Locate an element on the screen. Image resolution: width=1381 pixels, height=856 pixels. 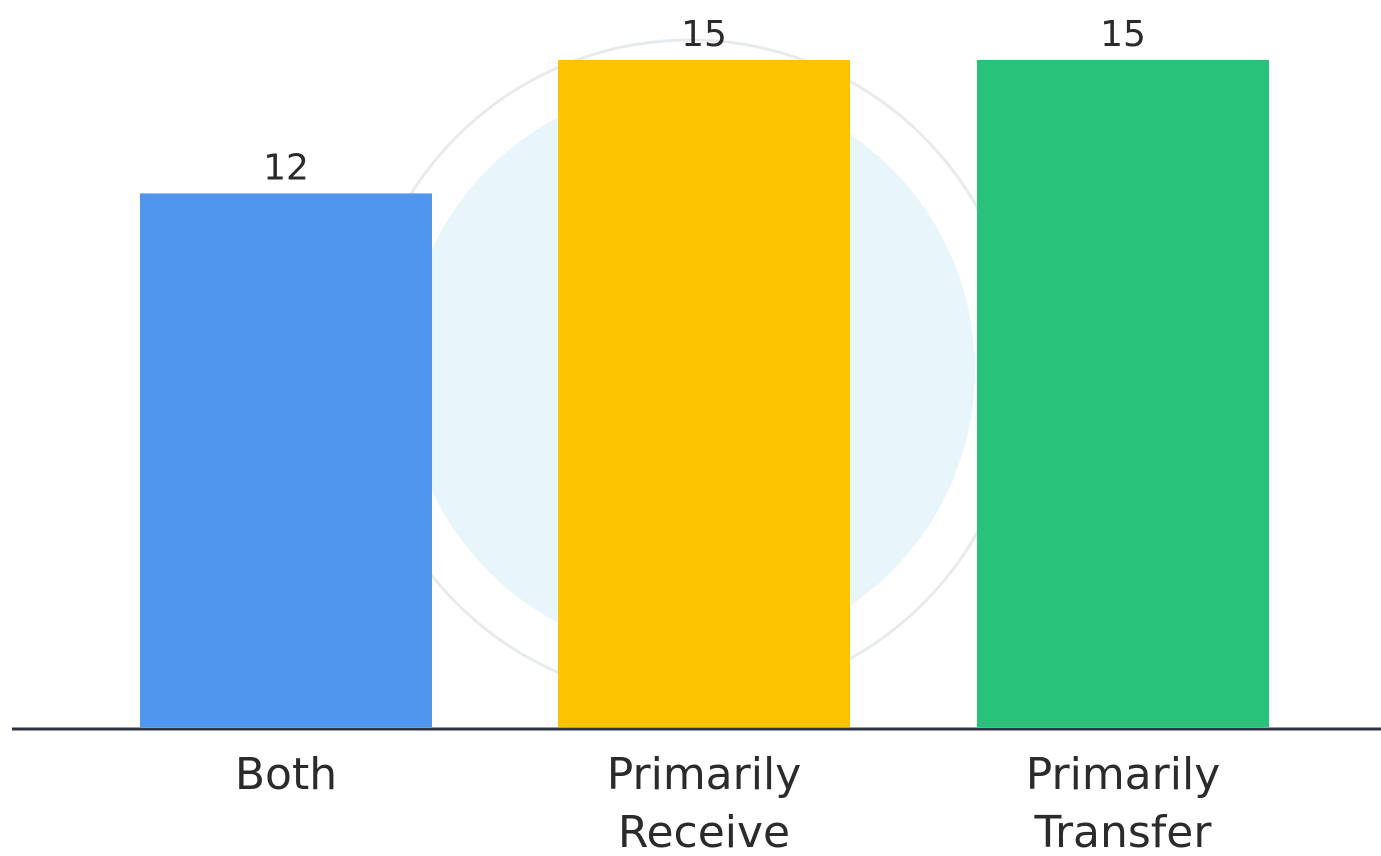
data-label-2: 15 is located at coordinates (1123, 34).